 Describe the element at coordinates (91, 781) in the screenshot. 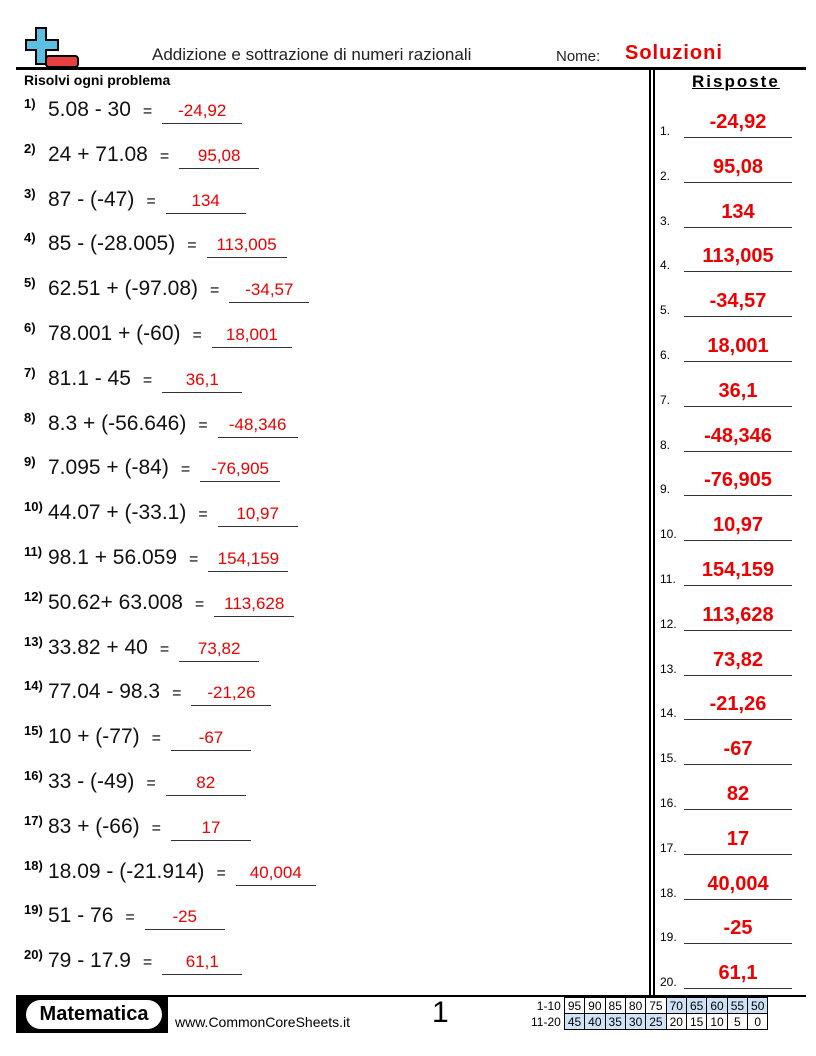

I see `problem-expression: 33 - (-49)` at that location.